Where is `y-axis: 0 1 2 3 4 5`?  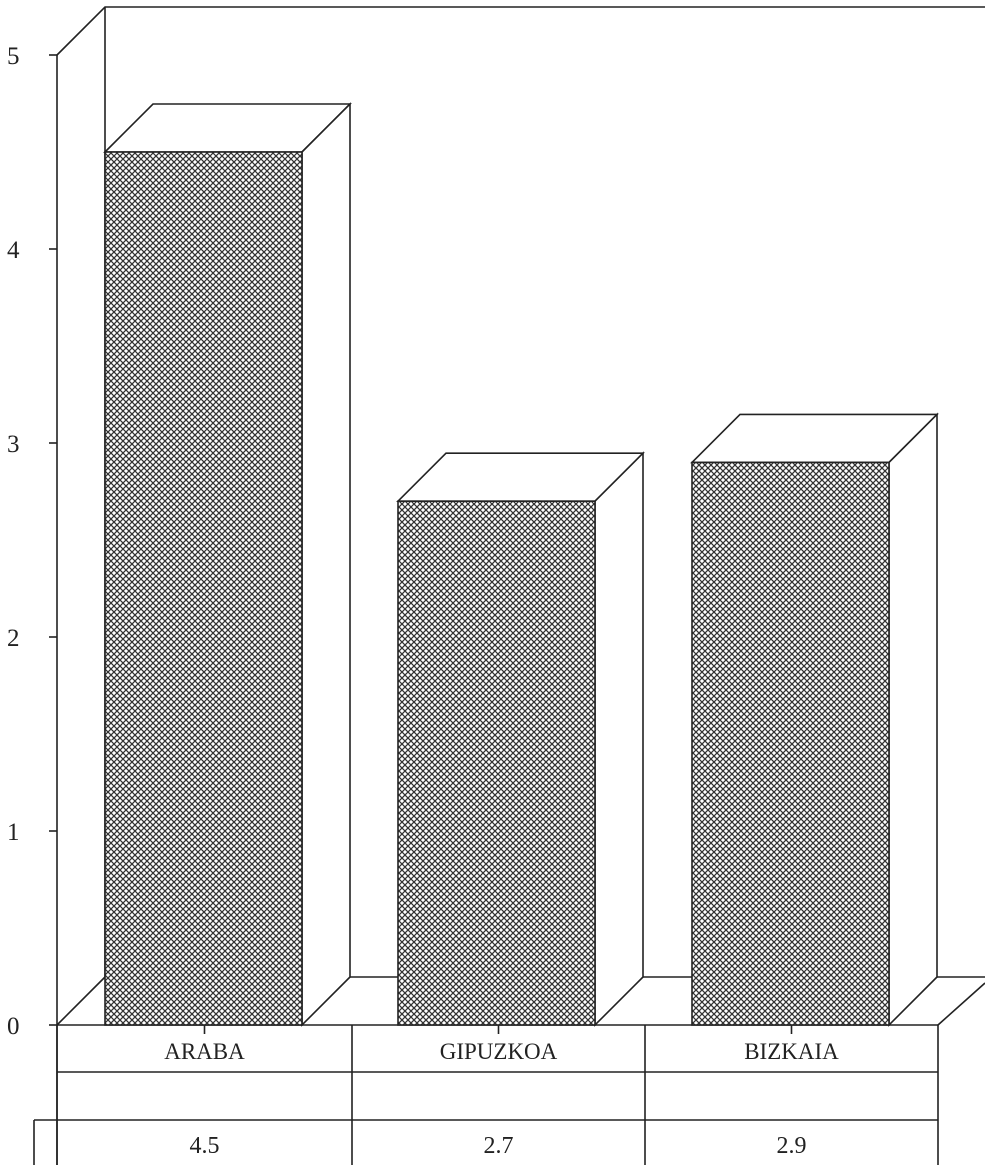
y-axis: 0 1 2 3 4 5 is located at coordinates (32, 604).